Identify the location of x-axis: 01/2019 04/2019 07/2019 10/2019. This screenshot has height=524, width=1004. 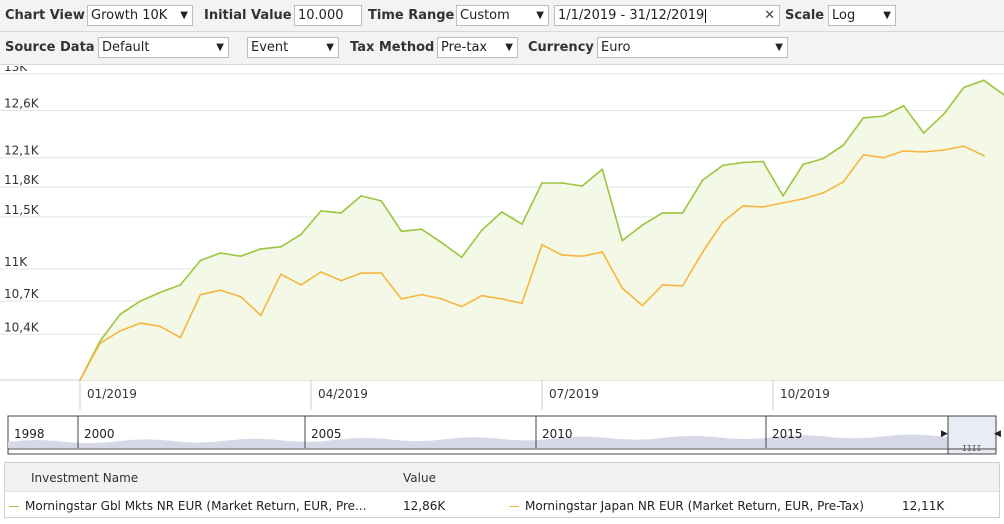
(458, 394).